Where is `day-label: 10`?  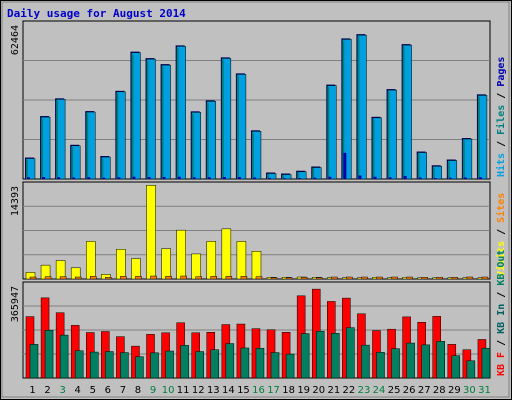 day-label: 10 is located at coordinates (168, 390).